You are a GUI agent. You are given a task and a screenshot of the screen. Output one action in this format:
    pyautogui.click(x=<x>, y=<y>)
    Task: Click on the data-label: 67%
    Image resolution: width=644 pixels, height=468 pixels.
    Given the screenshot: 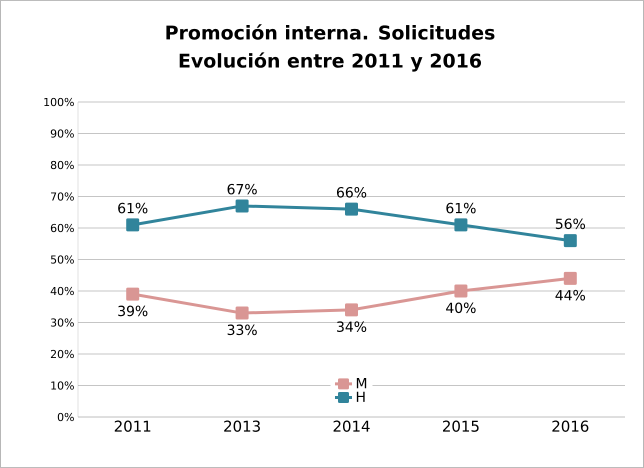 What is the action you would take?
    pyautogui.click(x=242, y=189)
    